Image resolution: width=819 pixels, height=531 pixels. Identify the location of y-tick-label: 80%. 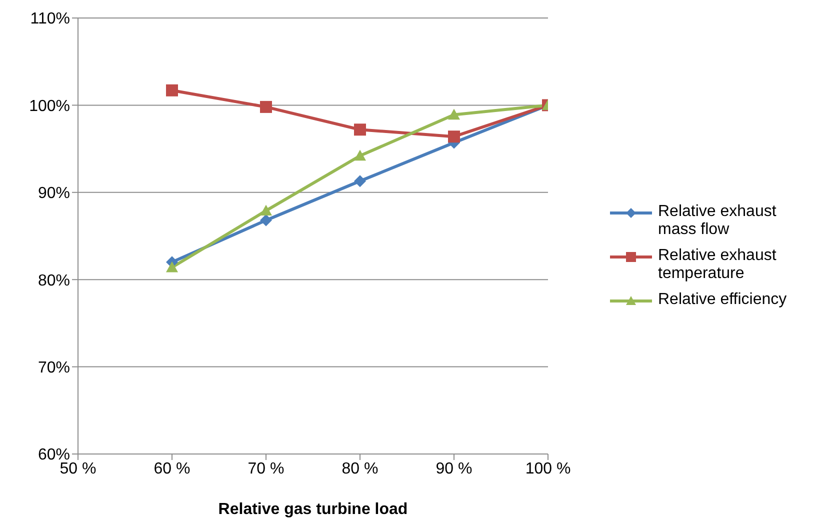
(54, 281).